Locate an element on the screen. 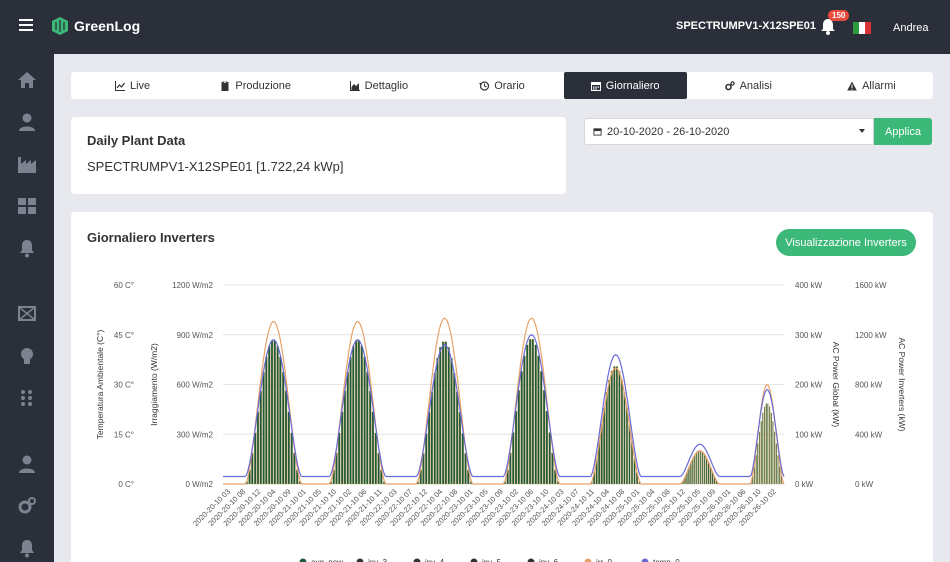 Image resolution: width=950 pixels, height=562 pixels. profile-icon is located at coordinates (27, 464).